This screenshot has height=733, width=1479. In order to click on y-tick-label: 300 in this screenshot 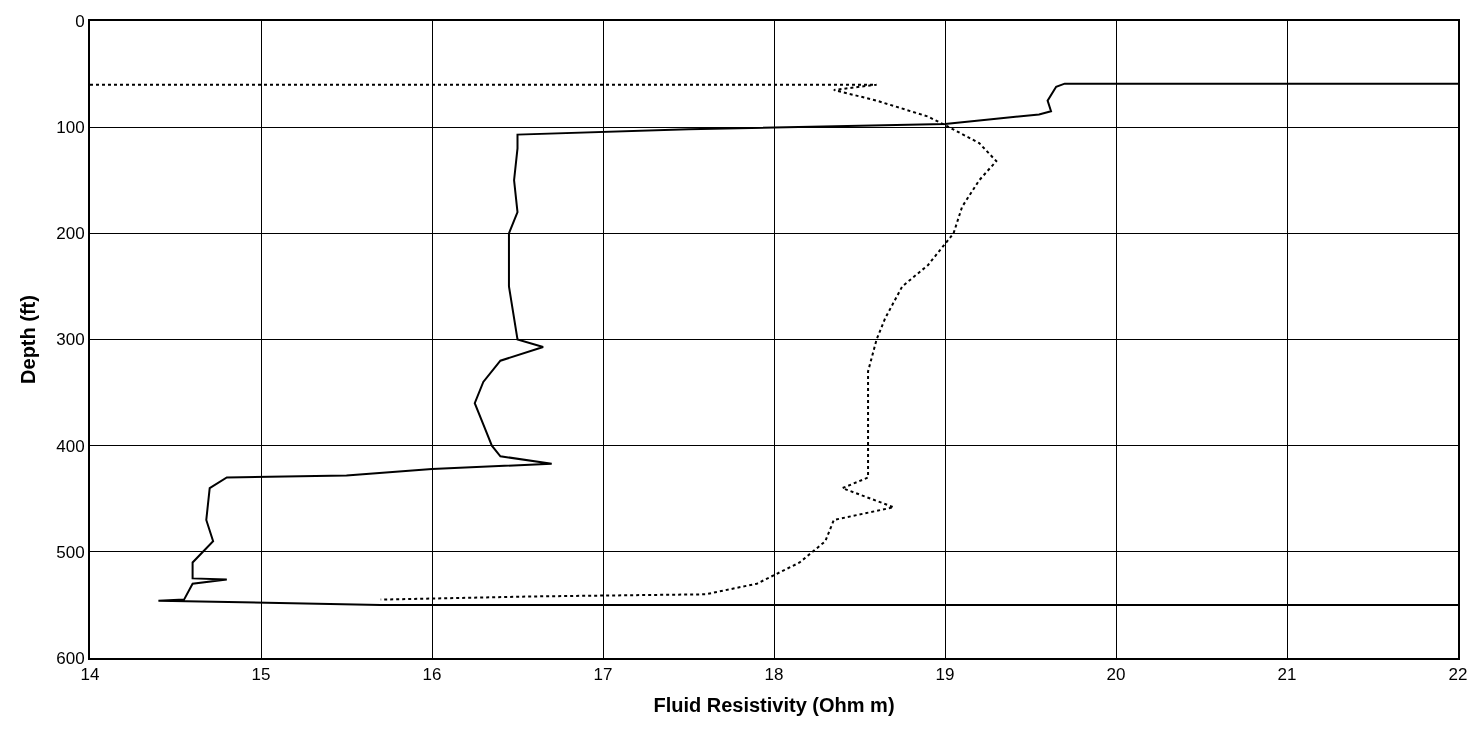, I will do `click(70, 340)`.